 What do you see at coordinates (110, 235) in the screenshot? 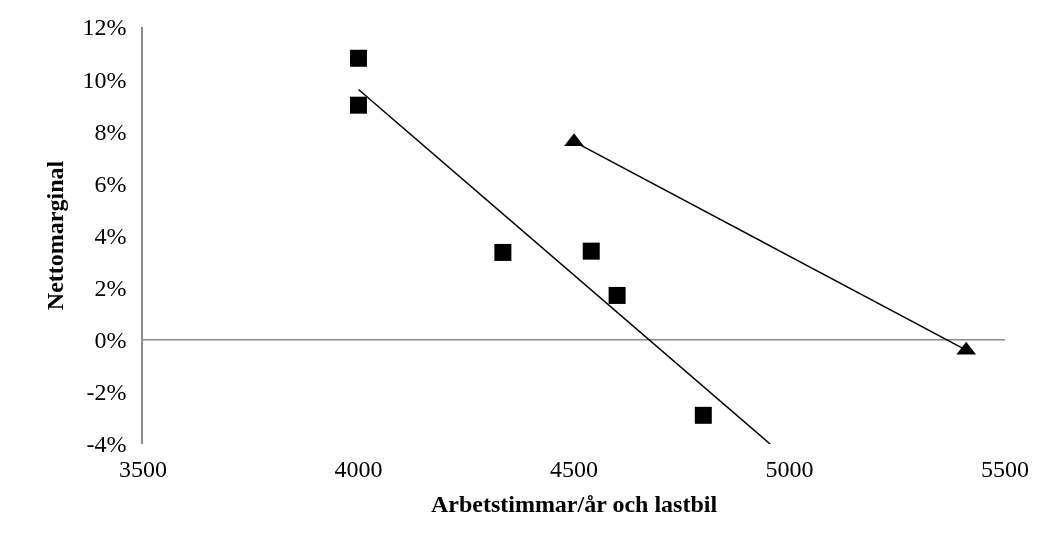
I see `y-tick-label: 4%` at bounding box center [110, 235].